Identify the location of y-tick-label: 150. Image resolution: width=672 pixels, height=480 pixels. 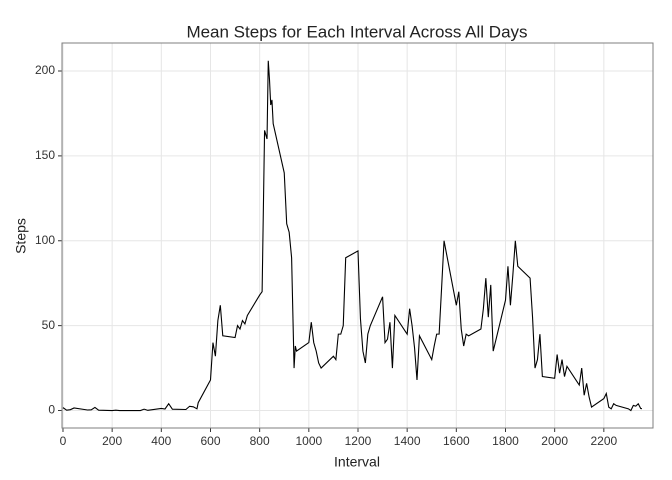
(45, 155).